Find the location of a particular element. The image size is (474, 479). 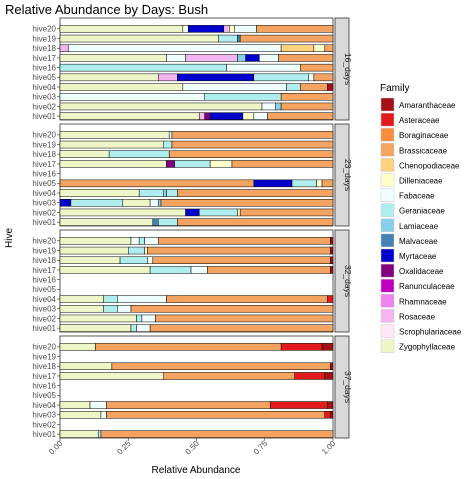

panel-frame is located at coordinates (196, 387).